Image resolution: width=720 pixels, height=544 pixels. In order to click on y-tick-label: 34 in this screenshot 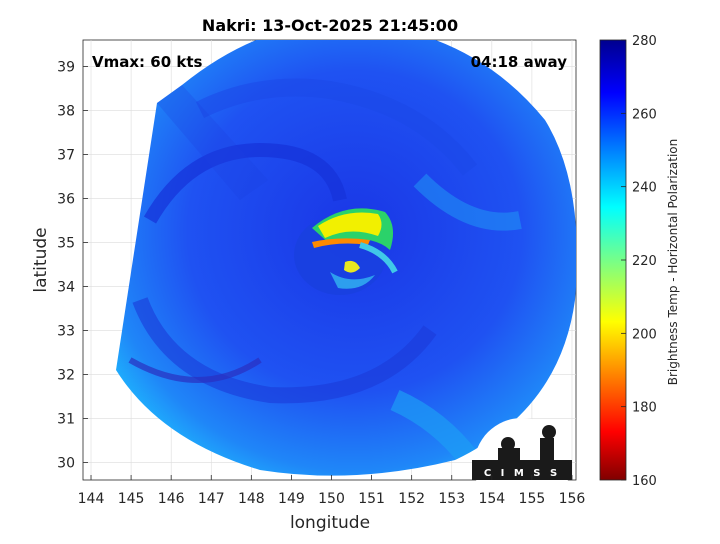, I will do `click(66, 287)`.